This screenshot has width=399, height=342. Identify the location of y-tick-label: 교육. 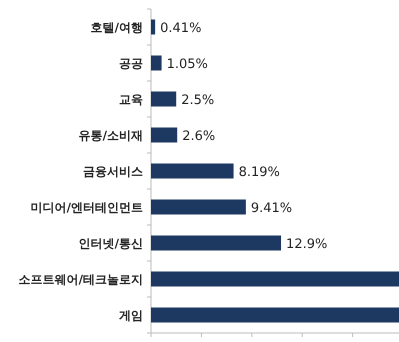
(131, 99).